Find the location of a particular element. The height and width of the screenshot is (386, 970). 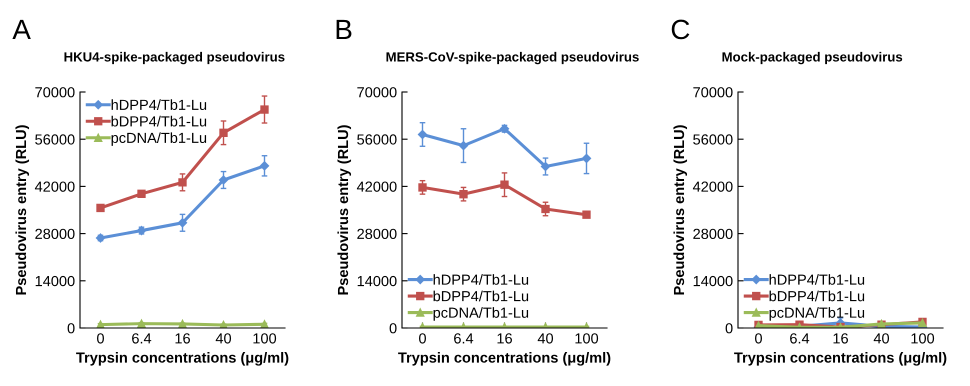

text: B is located at coordinates (344, 30).